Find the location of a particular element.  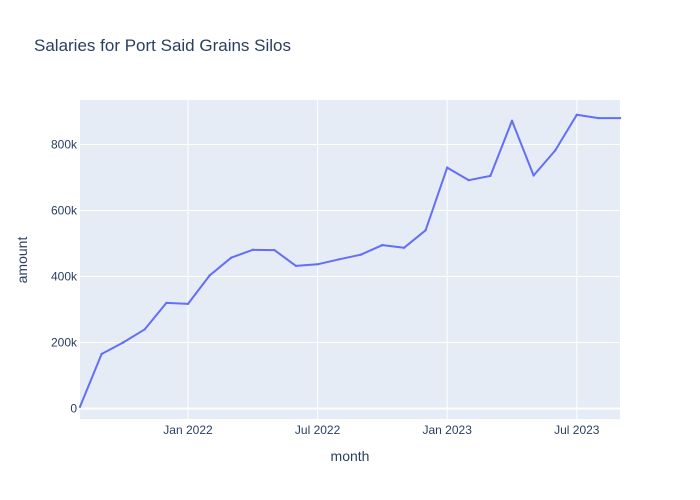

x-axis-title: month is located at coordinates (350, 456).